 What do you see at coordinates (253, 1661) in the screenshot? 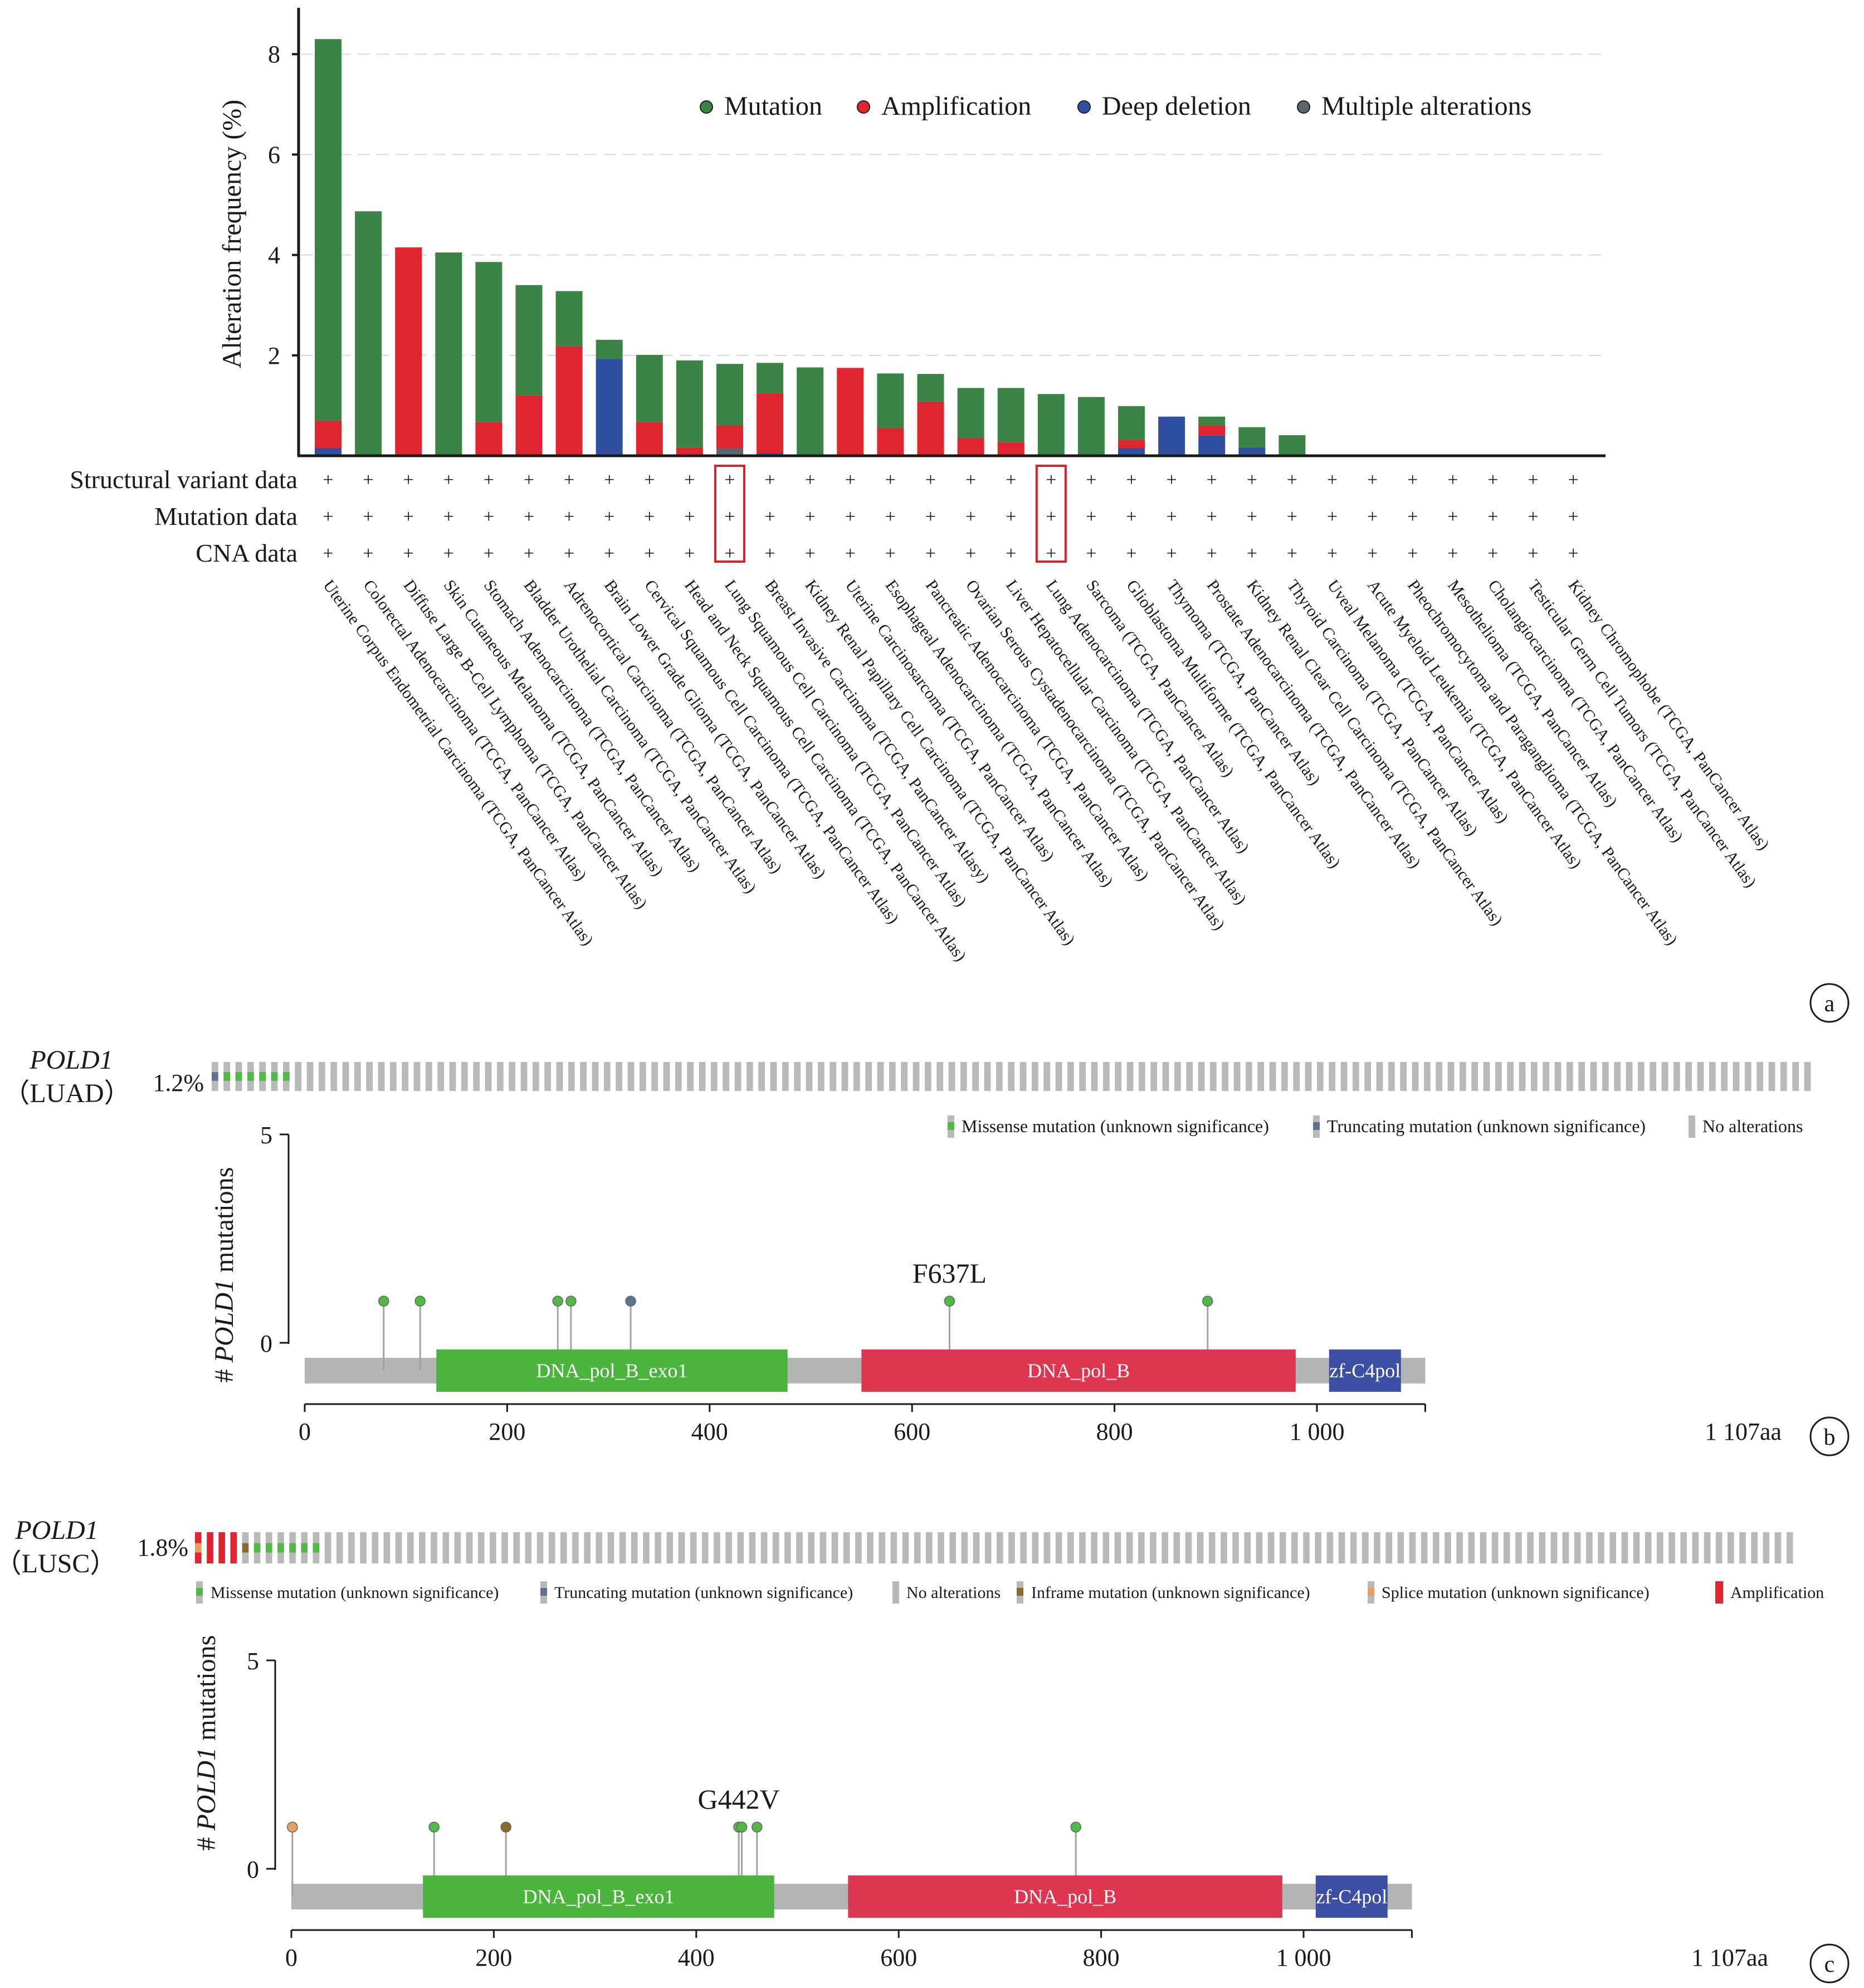
I see `y-tick-label-5: 5` at bounding box center [253, 1661].